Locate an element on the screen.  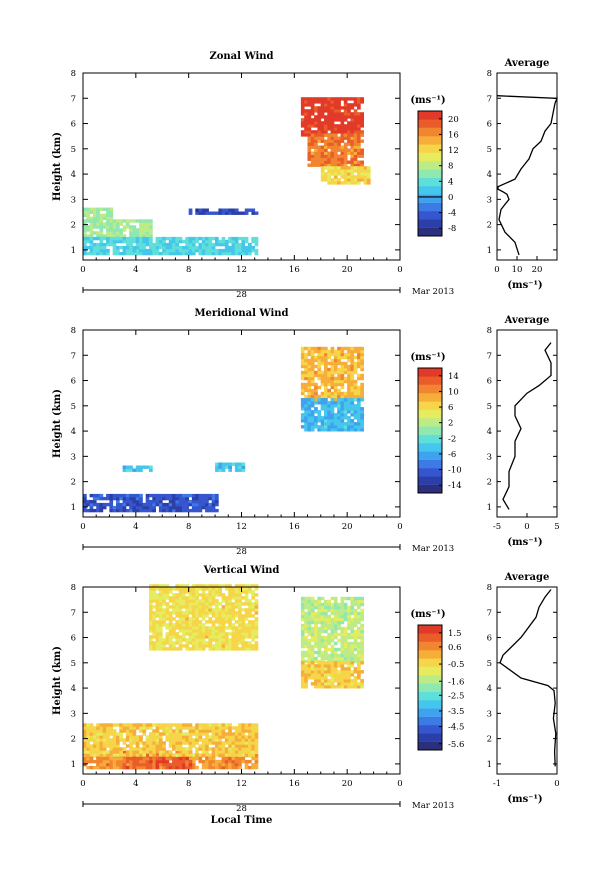
colorbar-frame is located at coordinates (430, 430).